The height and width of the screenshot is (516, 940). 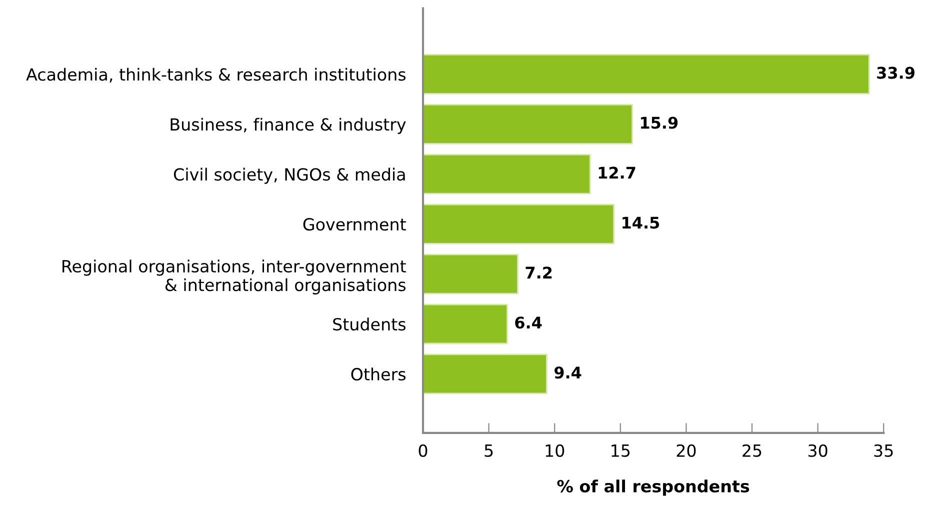 I want to click on x-axis-title: % of all respondents, so click(x=653, y=488).